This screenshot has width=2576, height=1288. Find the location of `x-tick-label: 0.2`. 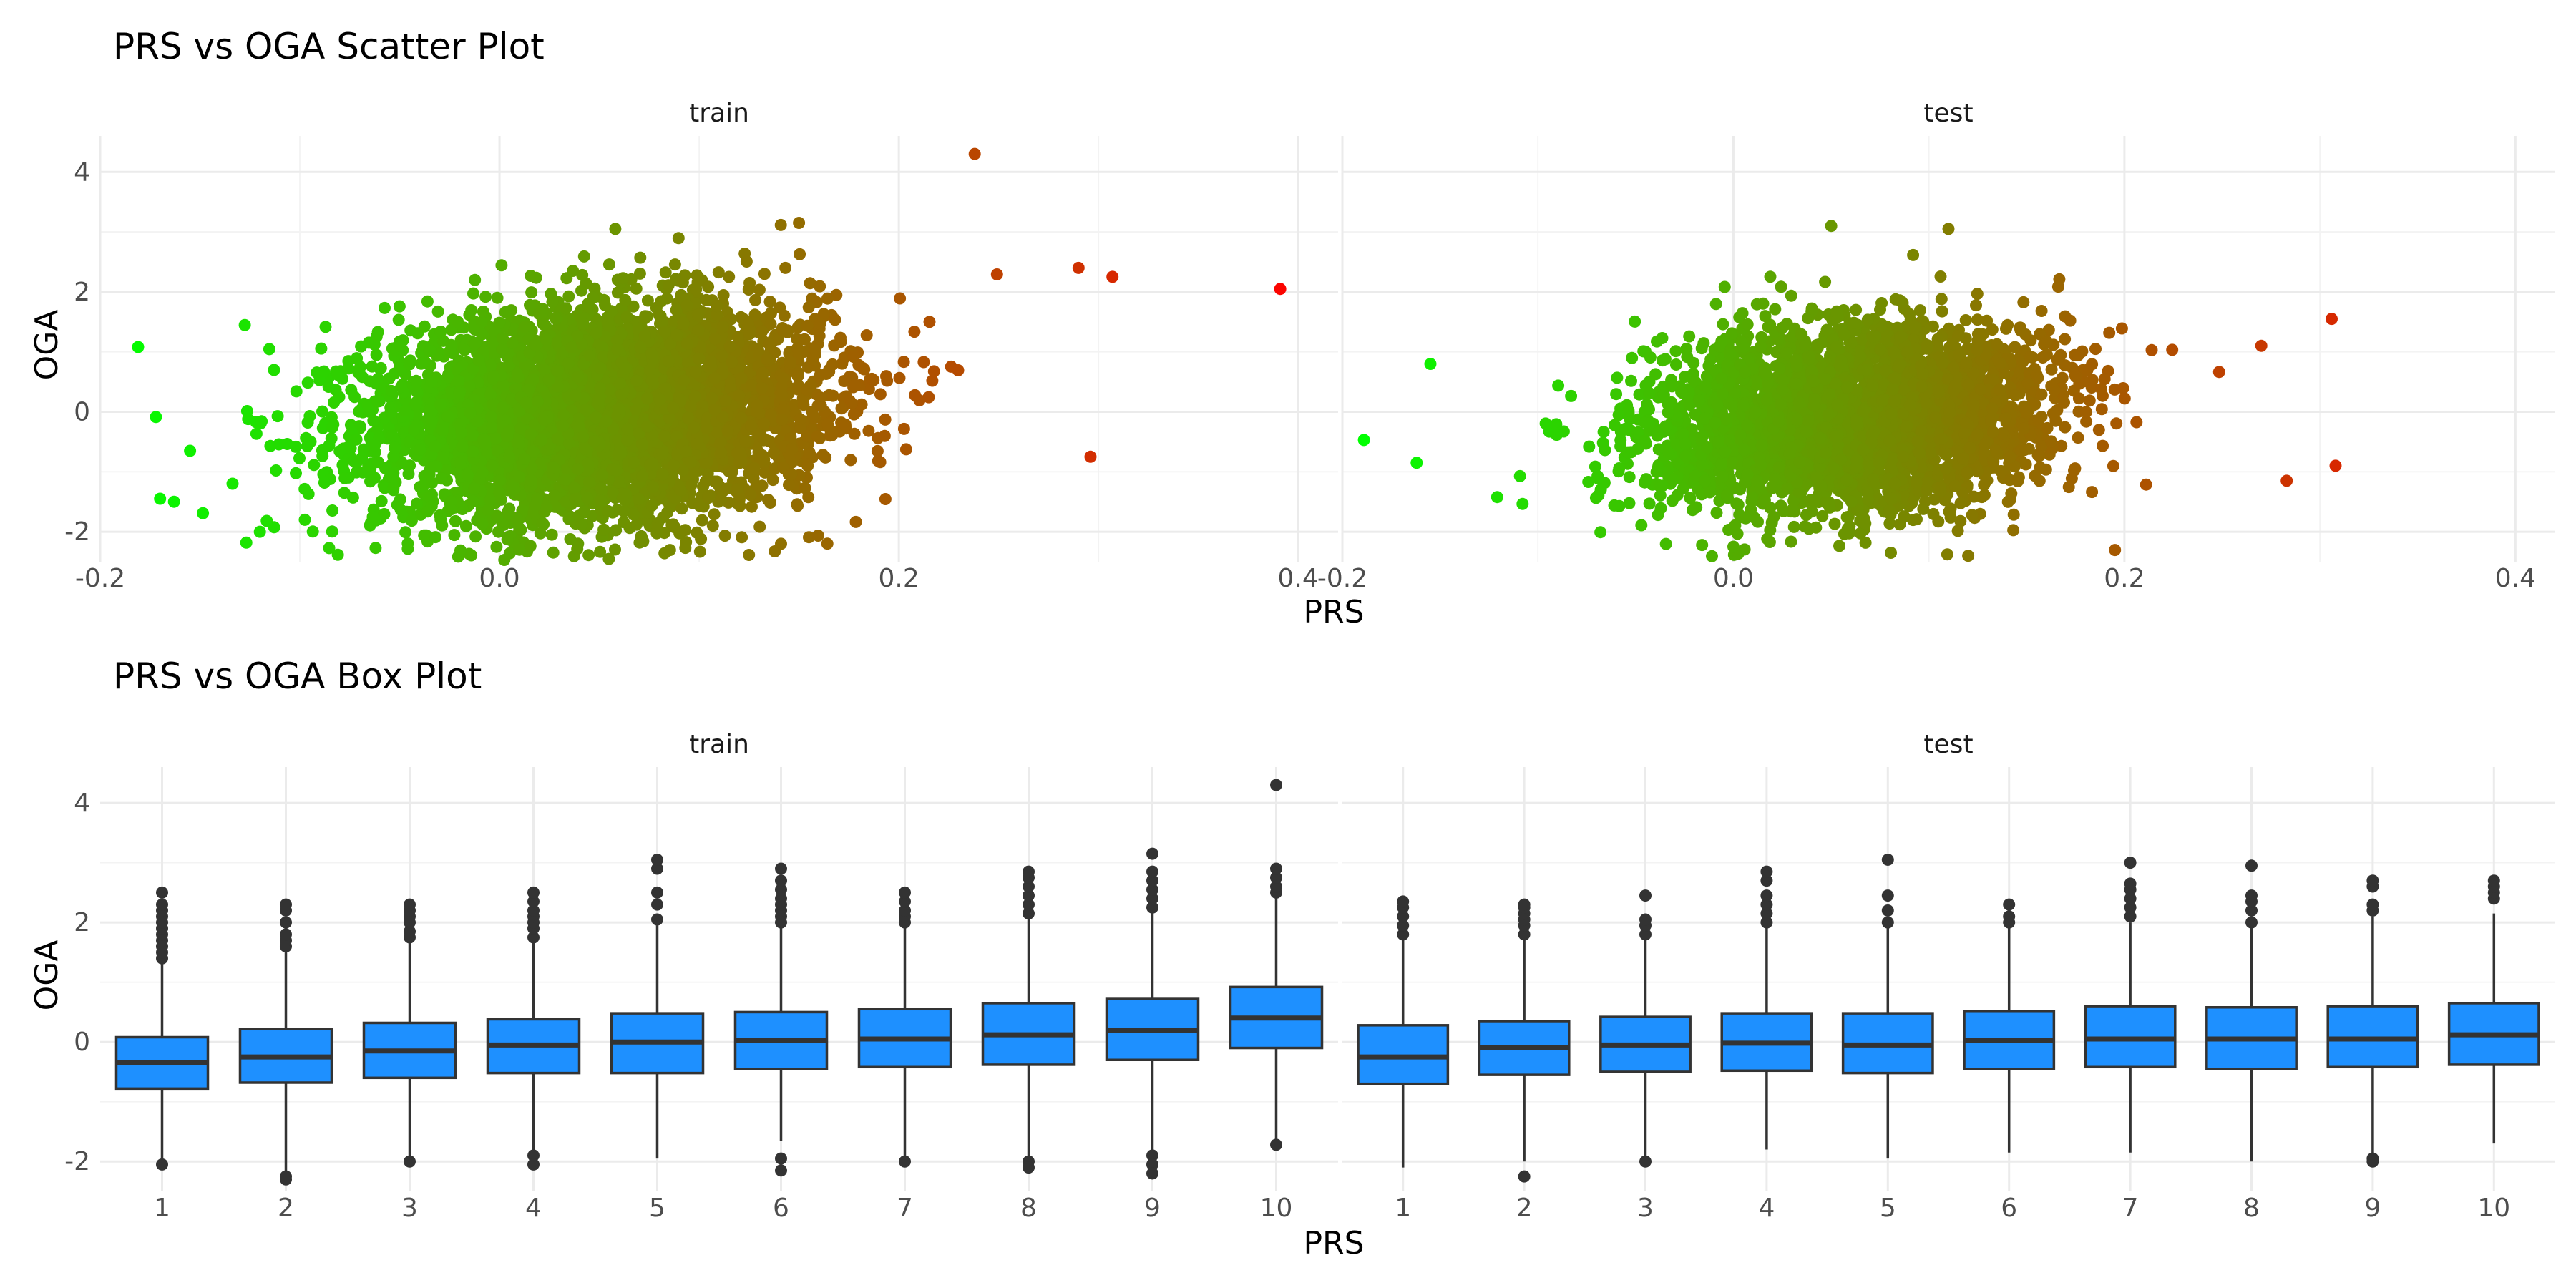

x-tick-label: 0.2 is located at coordinates (898, 578).